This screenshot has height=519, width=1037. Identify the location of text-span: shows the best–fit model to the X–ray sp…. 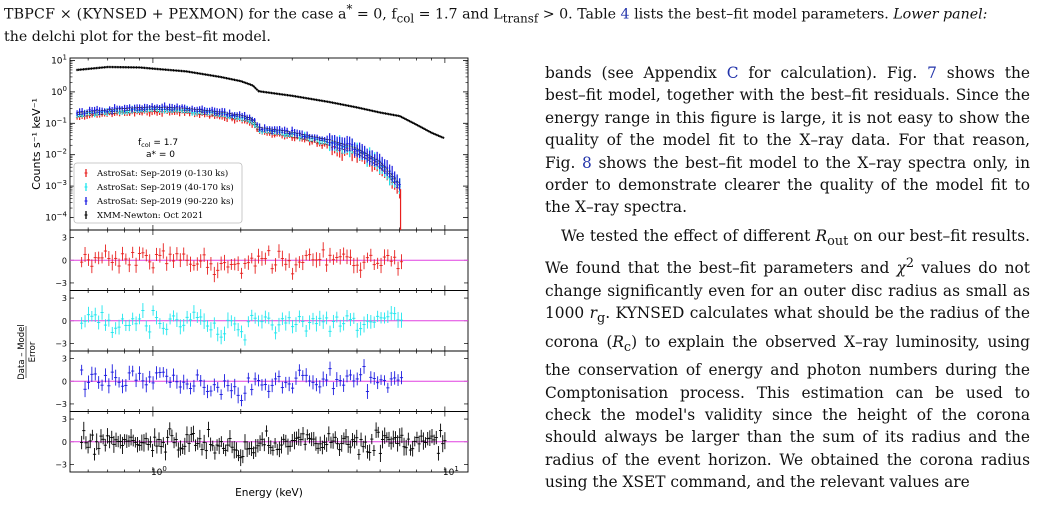
(787, 185).